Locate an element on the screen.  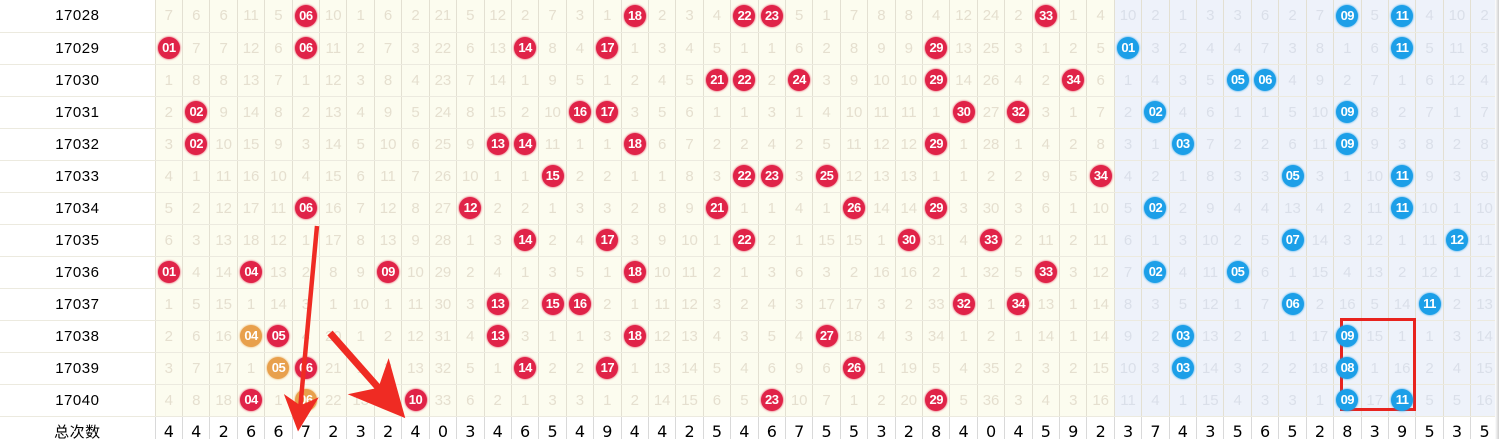
ball-red: 25 is located at coordinates (826, 176).